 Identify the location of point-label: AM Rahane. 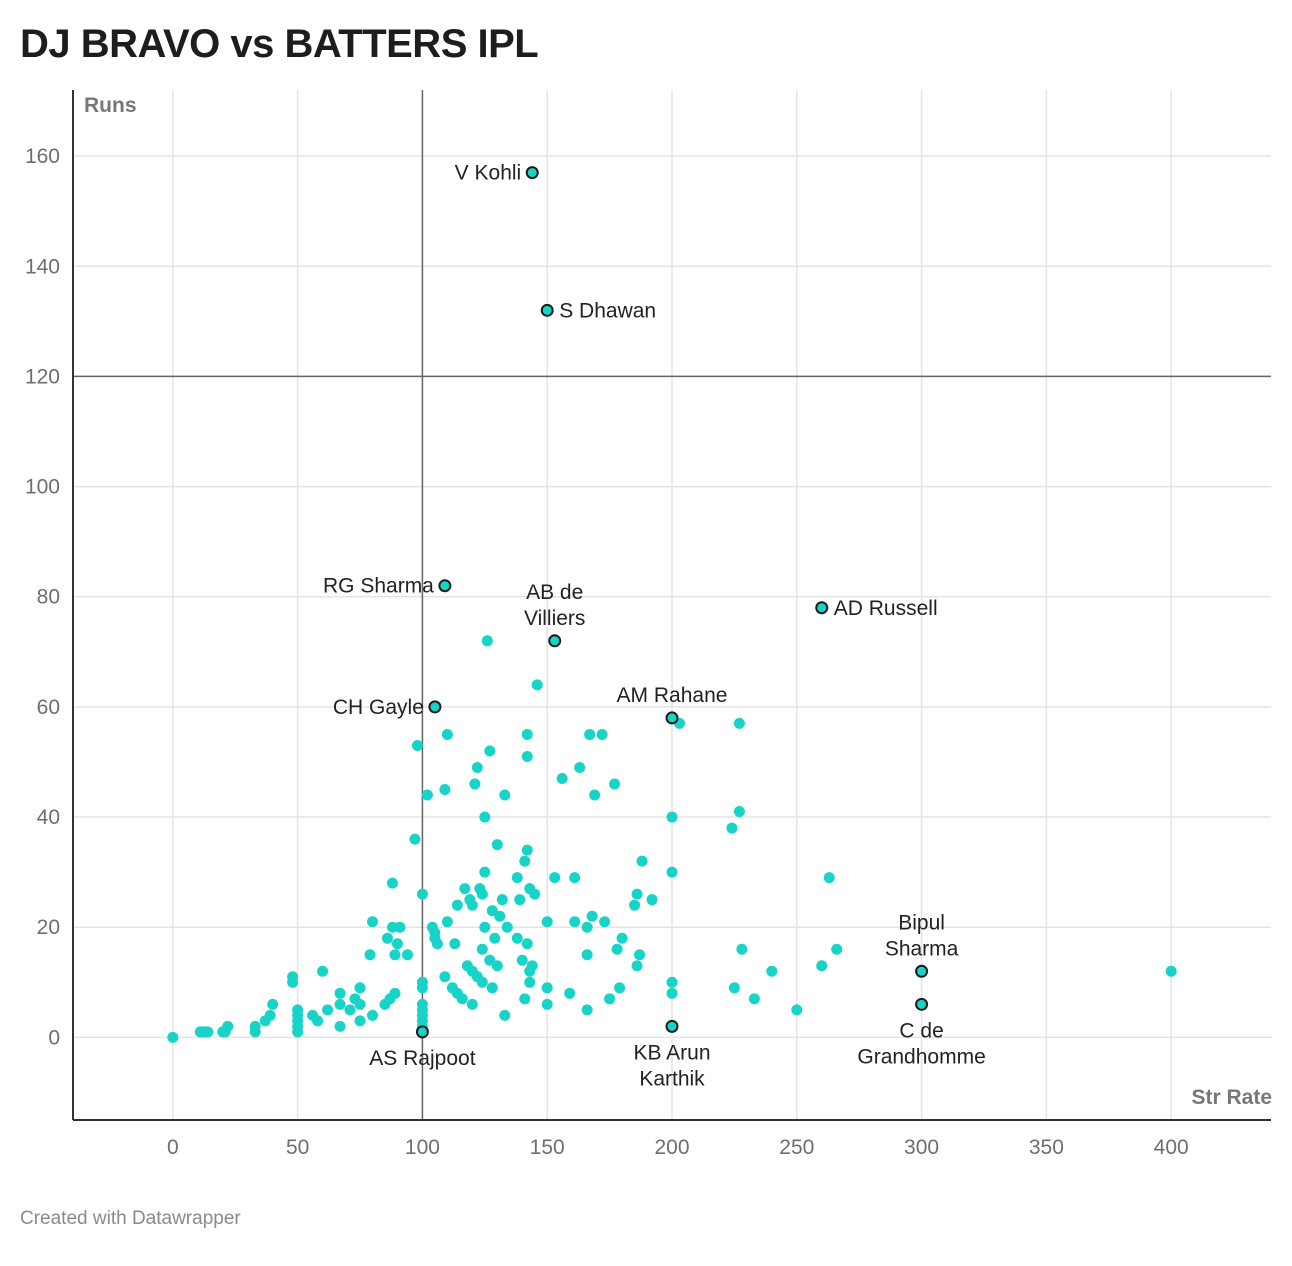
(672, 695).